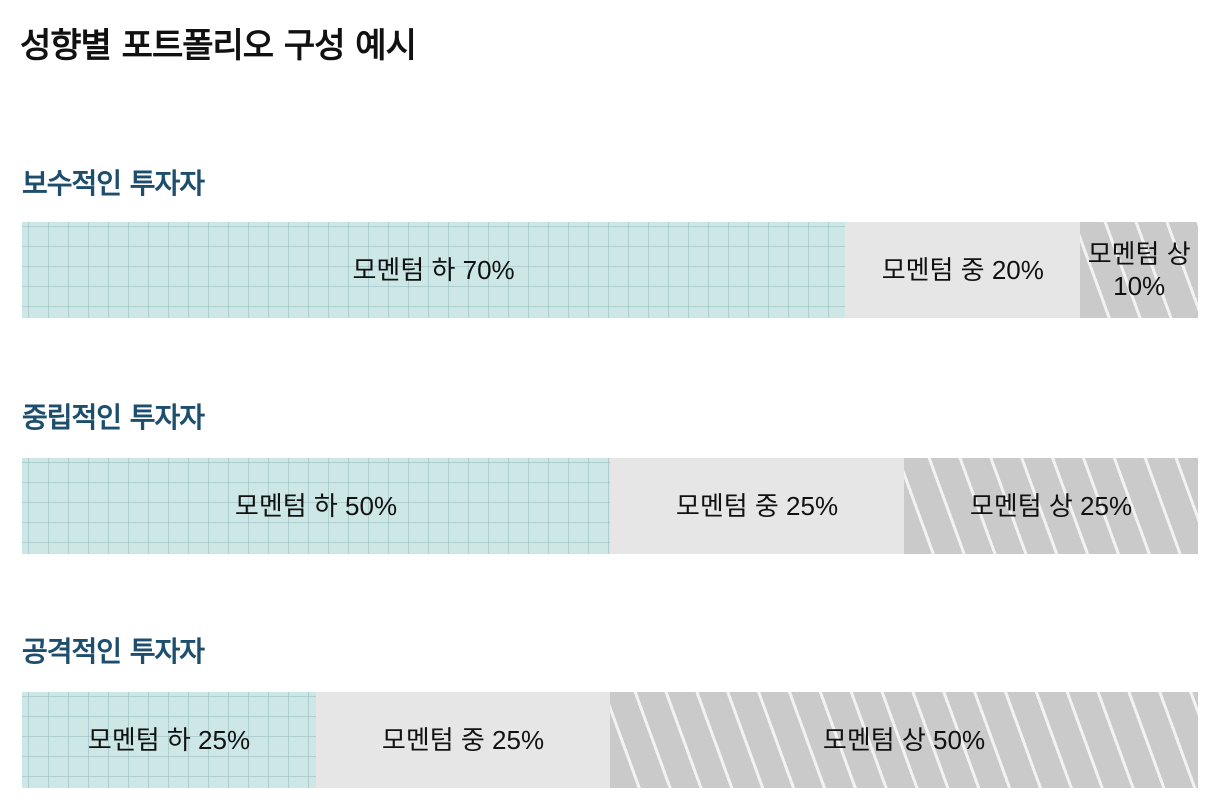  I want to click on segment-momentum-low: 모멘텀 하 25%, so click(169, 740).